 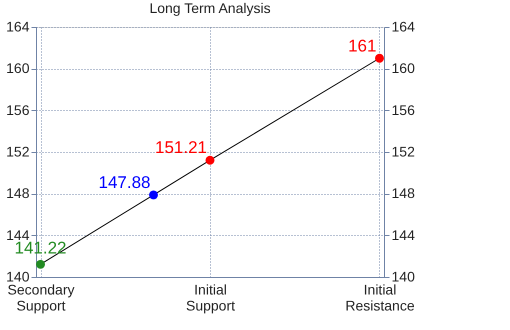 I want to click on x-tick-label: Initial Resistance, so click(x=380, y=298).